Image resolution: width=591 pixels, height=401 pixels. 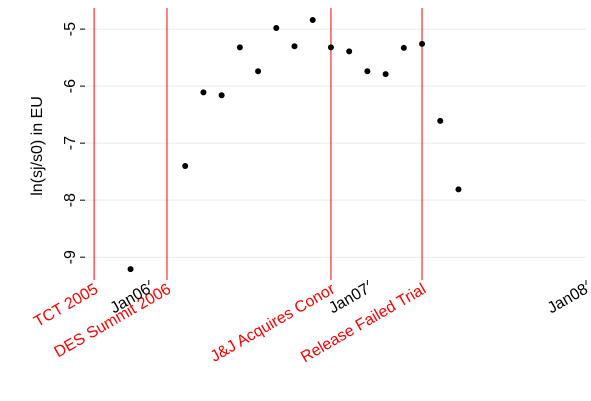 I want to click on y-tick-label: -8, so click(x=70, y=200).